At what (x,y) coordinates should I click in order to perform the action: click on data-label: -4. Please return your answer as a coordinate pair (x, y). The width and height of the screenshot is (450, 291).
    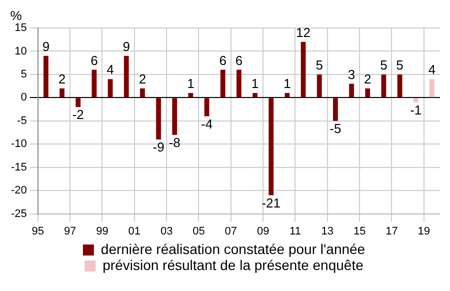
    Looking at the image, I should click on (207, 124).